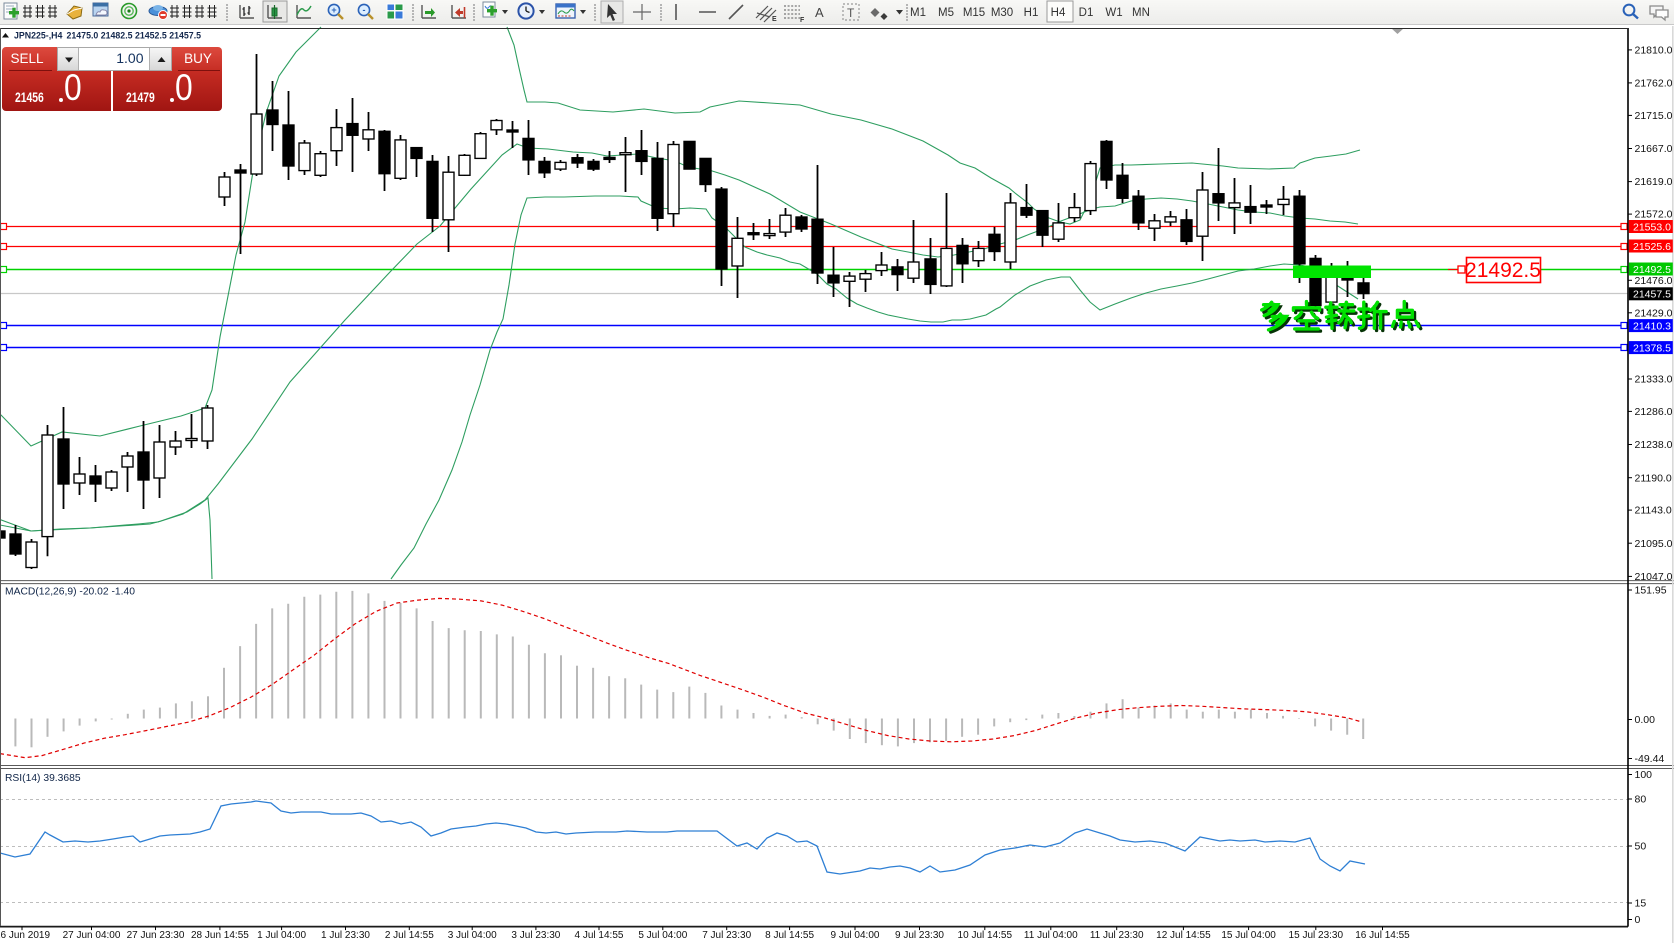 This screenshot has height=943, width=1674. I want to click on svg-text: 21190.0, so click(1653, 478).